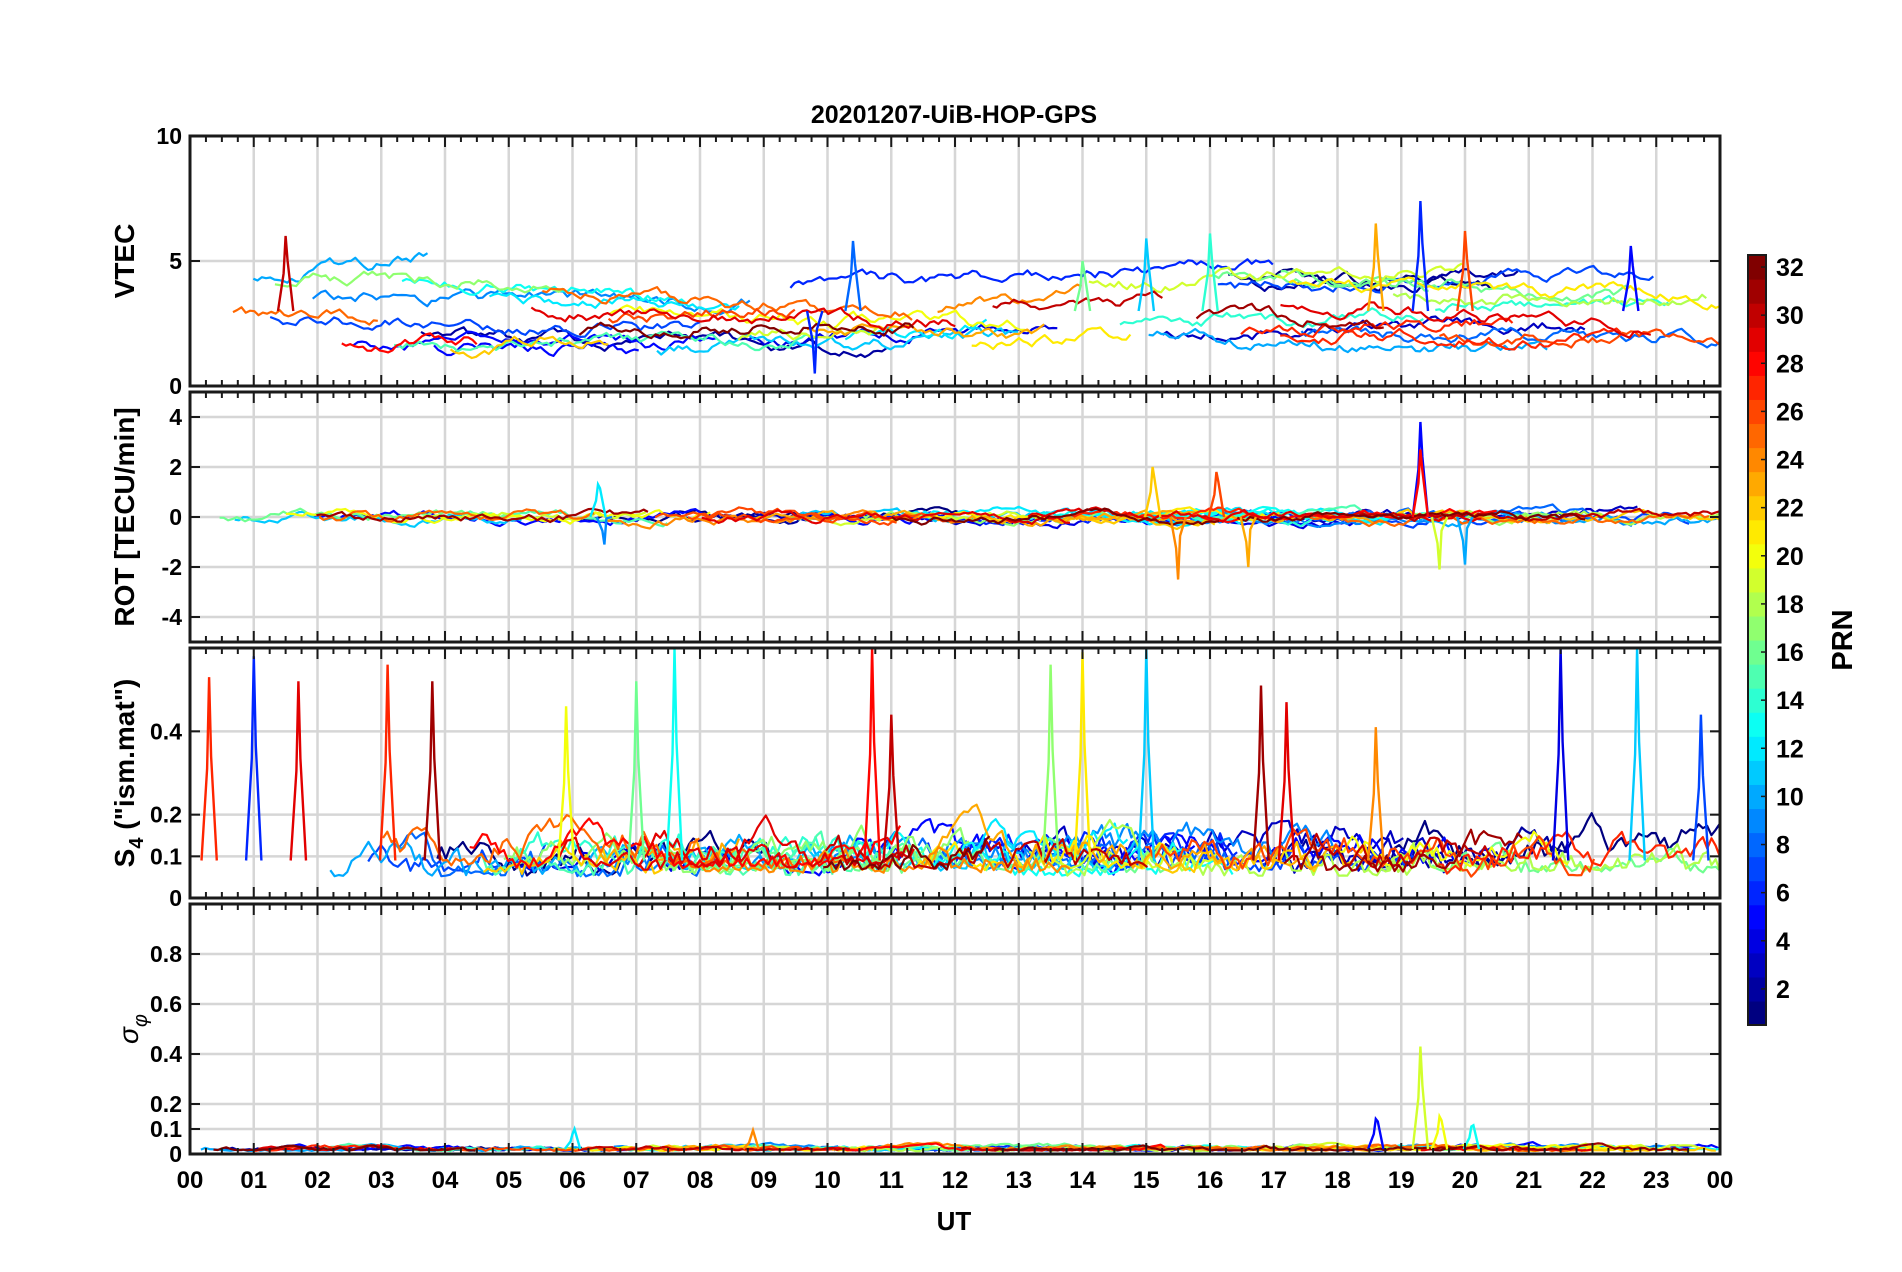 The width and height of the screenshot is (1902, 1272). I want to click on x-axis-label: UT, so click(954, 1221).